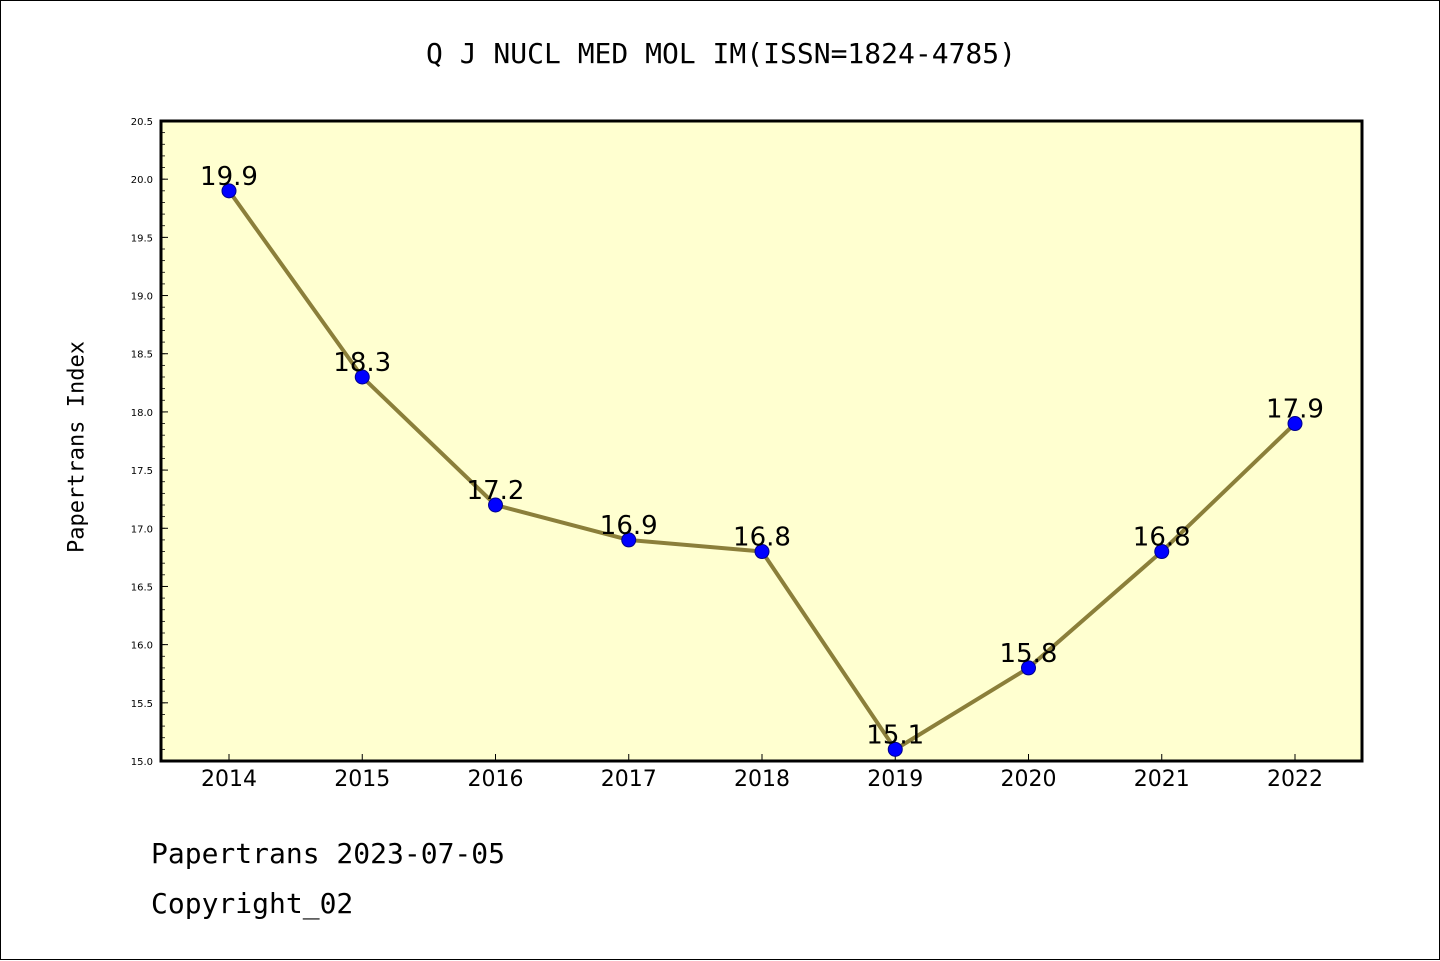 The height and width of the screenshot is (961, 1440). I want to click on data-label: 17.9, so click(1295, 410).